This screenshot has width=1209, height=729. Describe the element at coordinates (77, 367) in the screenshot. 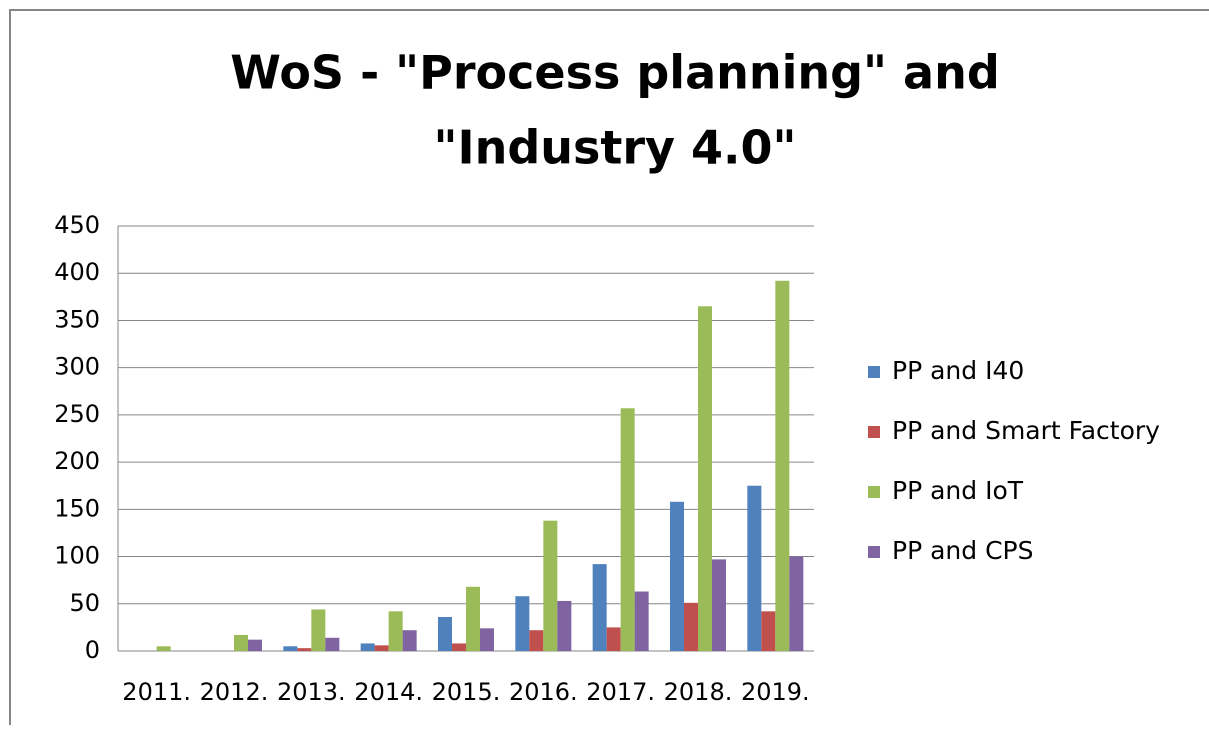

I see `y-tick-label: 300` at that location.